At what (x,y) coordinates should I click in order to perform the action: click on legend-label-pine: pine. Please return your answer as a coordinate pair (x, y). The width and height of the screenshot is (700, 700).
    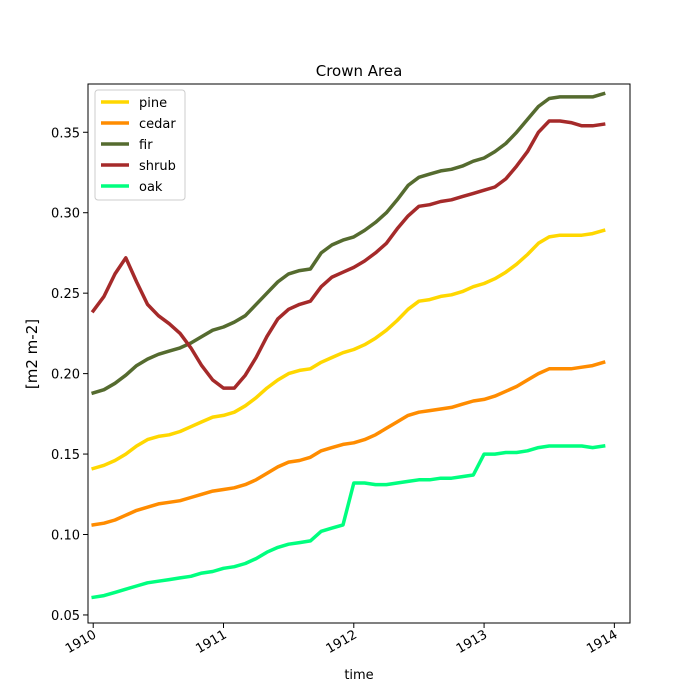
    Looking at the image, I should click on (153, 103).